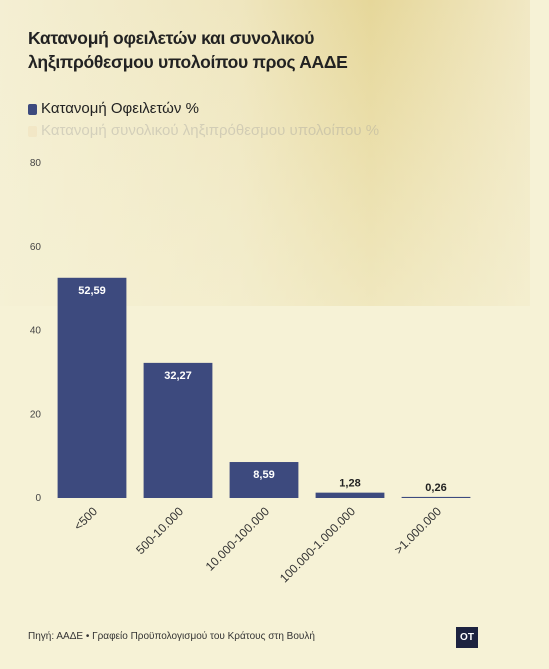  Describe the element at coordinates (263, 475) in the screenshot. I see `data-label: 8,59` at that location.